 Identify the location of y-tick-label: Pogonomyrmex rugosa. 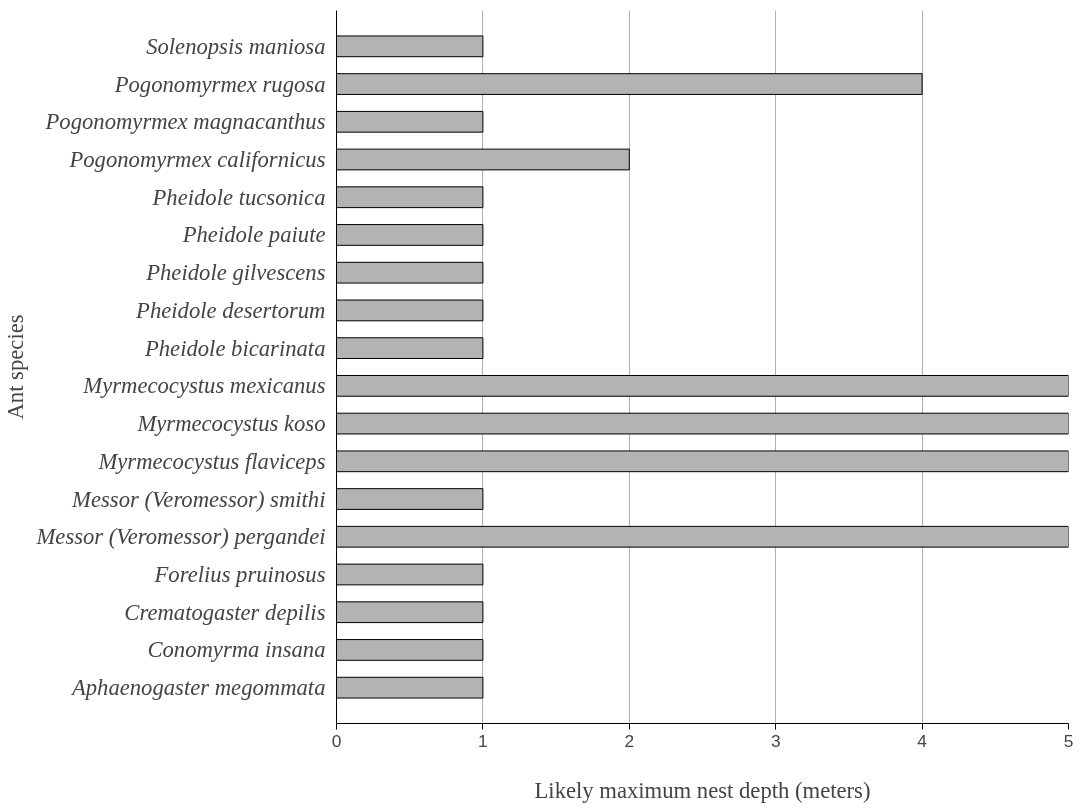
(219, 84).